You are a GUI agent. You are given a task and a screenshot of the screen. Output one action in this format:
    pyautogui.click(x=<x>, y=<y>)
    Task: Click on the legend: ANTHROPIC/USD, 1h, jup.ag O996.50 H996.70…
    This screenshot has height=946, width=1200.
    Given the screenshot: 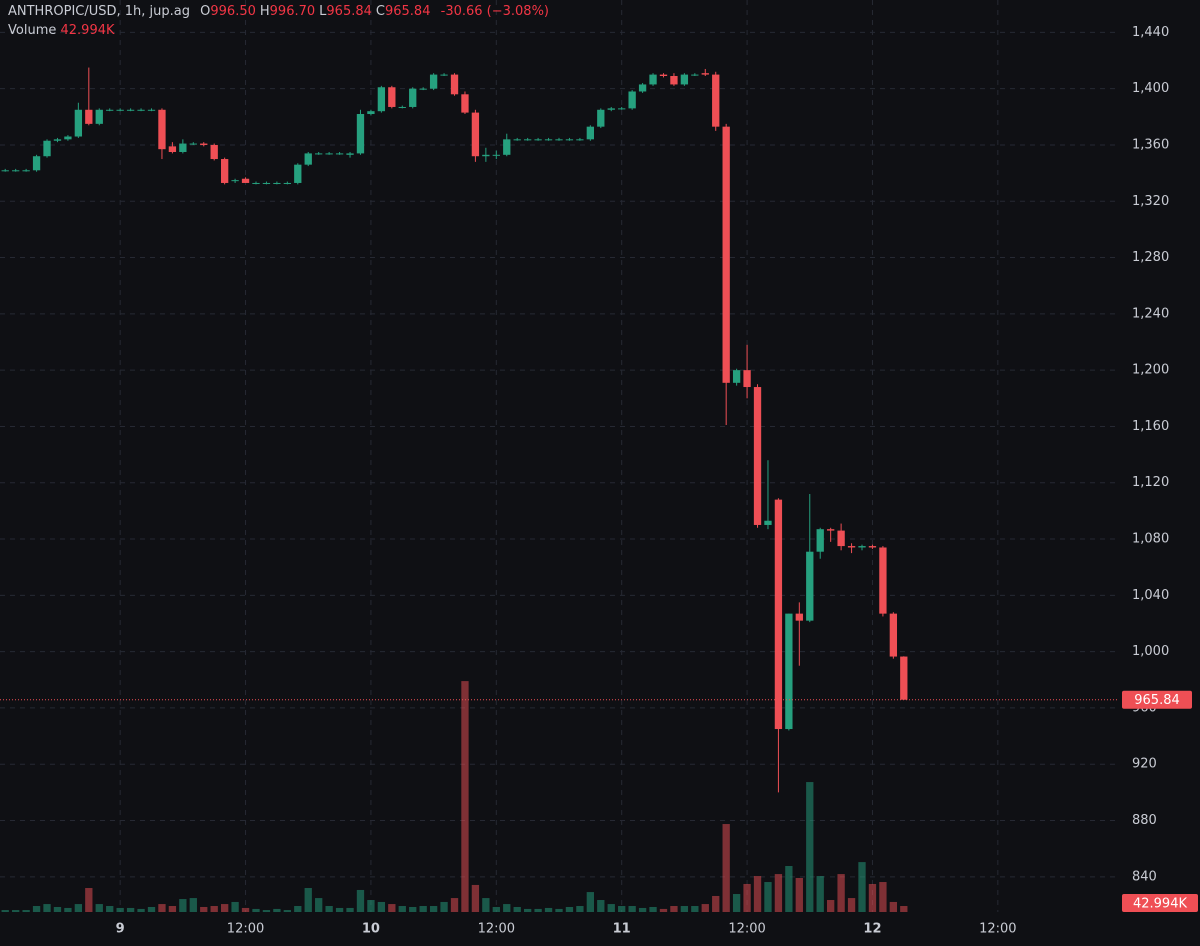 What is the action you would take?
    pyautogui.click(x=278, y=21)
    